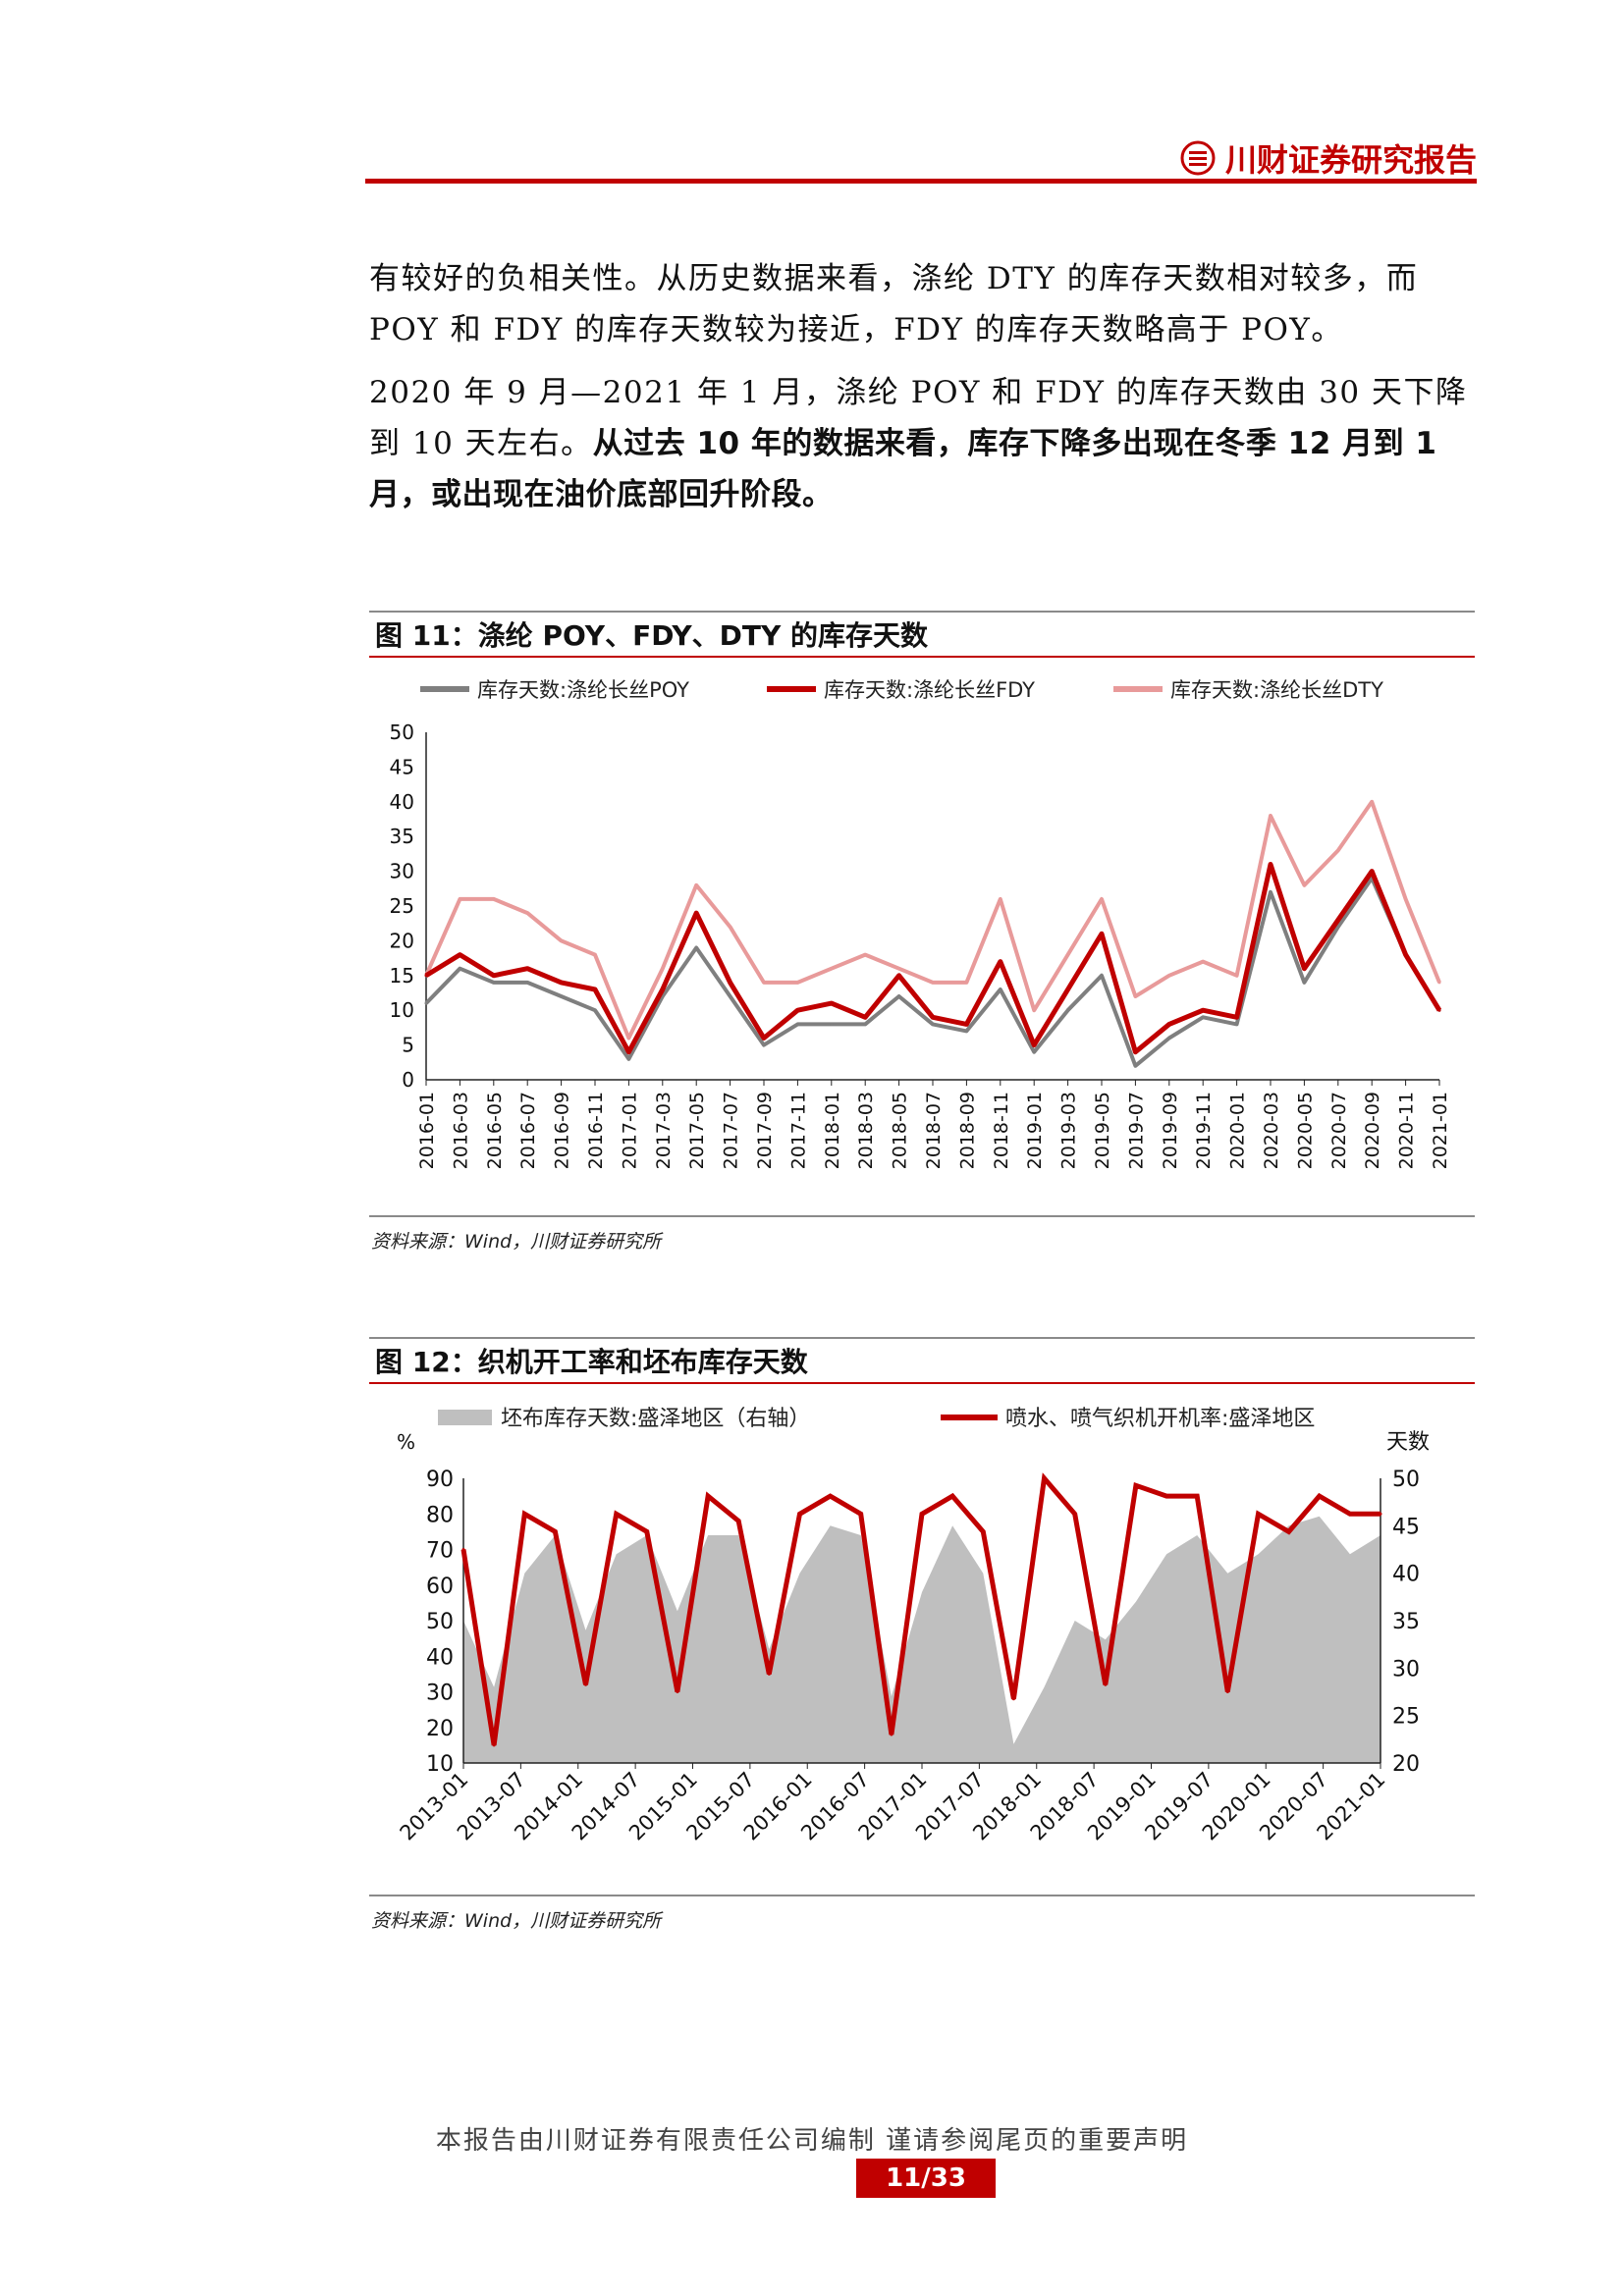 The width and height of the screenshot is (1624, 2296). Describe the element at coordinates (440, 1480) in the screenshot. I see `y-left-tick-label: 90` at that location.